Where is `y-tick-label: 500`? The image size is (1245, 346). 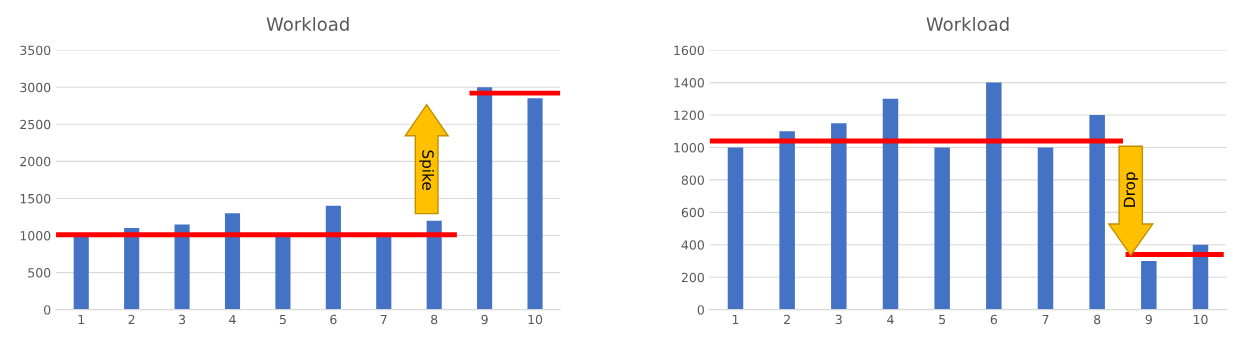 y-tick-label: 500 is located at coordinates (39, 273).